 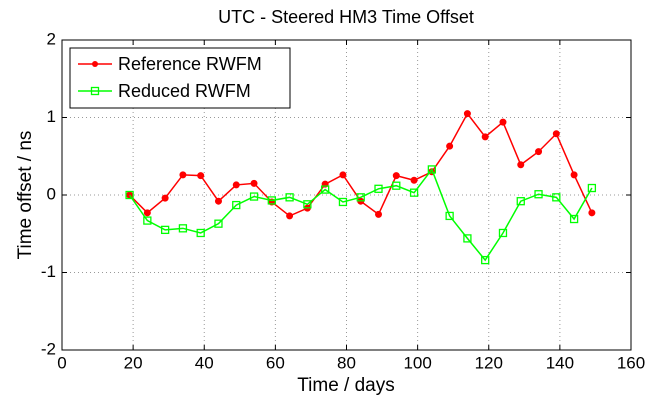 I want to click on chart-title: UTC - Steered HM3 Time Offset, so click(x=346, y=17).